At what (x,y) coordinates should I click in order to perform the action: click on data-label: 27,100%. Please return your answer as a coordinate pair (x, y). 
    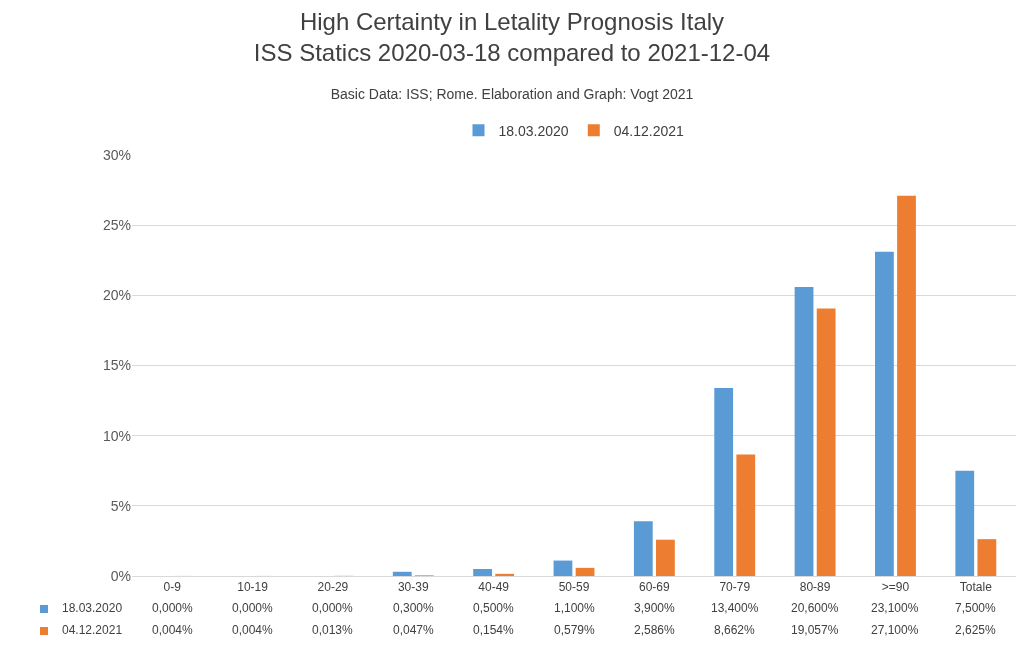
    Looking at the image, I should click on (895, 630).